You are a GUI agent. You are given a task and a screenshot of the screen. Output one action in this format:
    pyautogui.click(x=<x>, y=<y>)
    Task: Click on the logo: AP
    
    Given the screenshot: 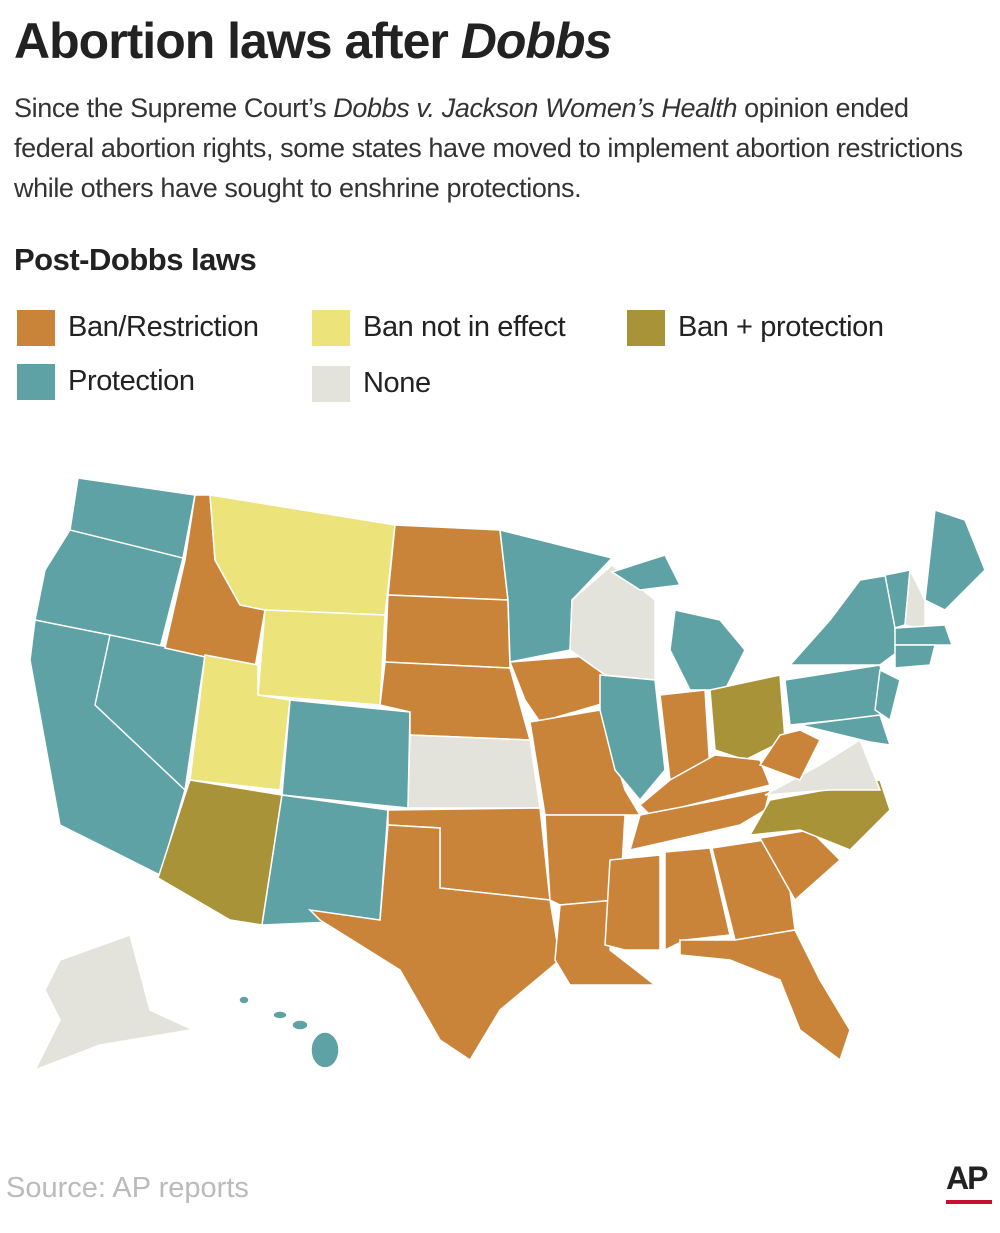 What is the action you would take?
    pyautogui.click(x=967, y=1178)
    